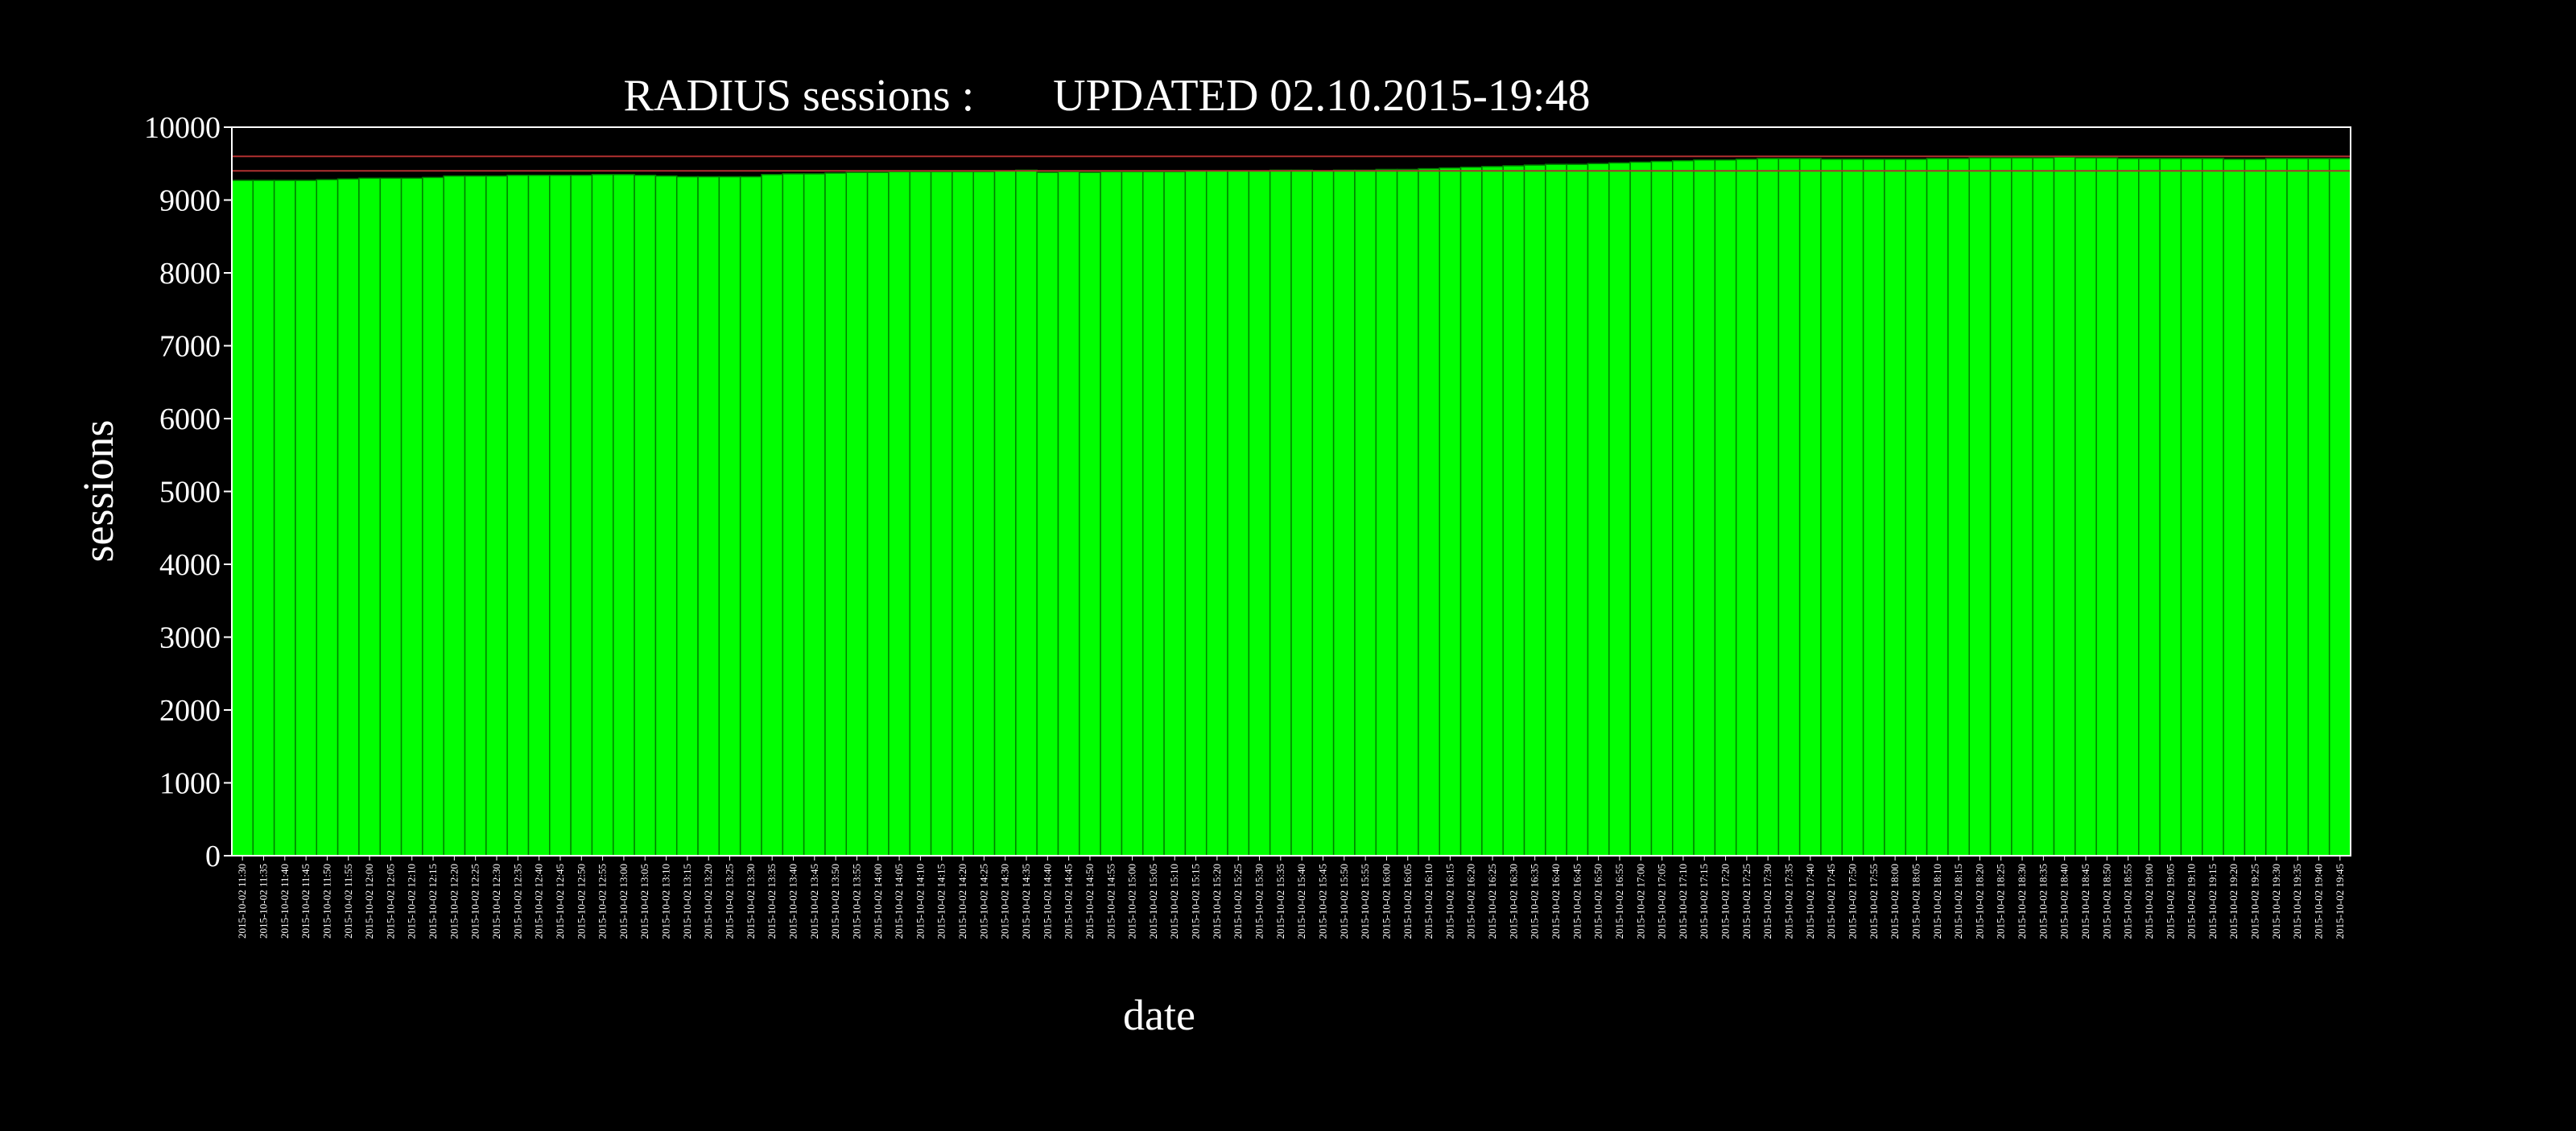 Image resolution: width=2576 pixels, height=1131 pixels. I want to click on x-tick-label: 2015-10-02 13:35, so click(772, 901).